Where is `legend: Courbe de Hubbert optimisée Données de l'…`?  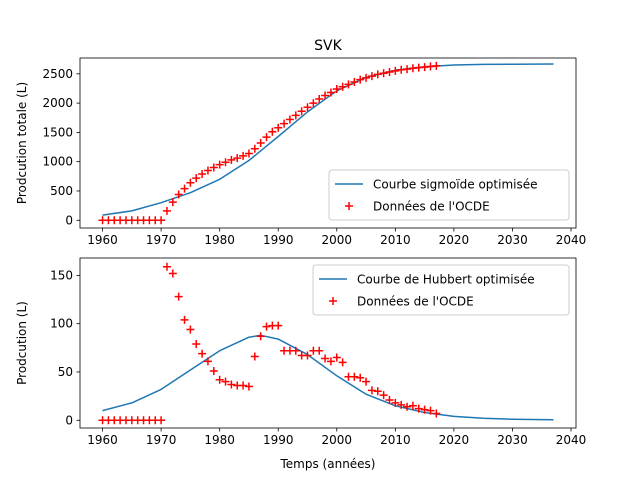
legend: Courbe de Hubbert optimisée Données de l'… is located at coordinates (441, 290).